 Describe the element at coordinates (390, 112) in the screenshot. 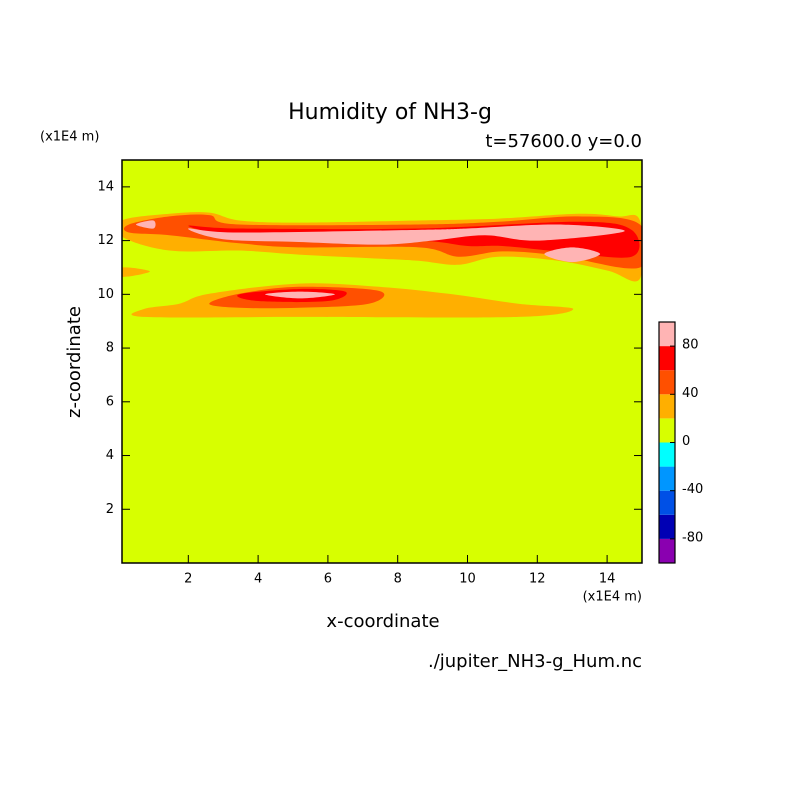

I see `chart-title: Humidity of NH3-g` at that location.